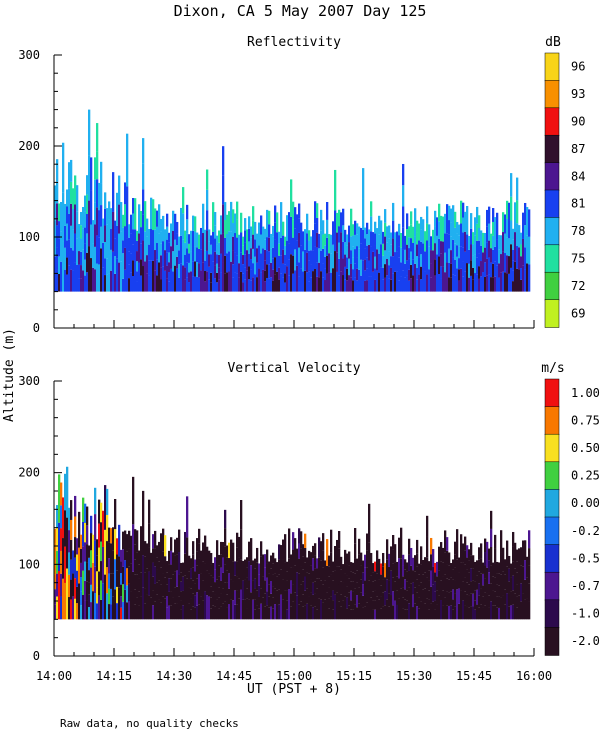  What do you see at coordinates (578, 149) in the screenshot?
I see `colorbar-label: 87` at bounding box center [578, 149].